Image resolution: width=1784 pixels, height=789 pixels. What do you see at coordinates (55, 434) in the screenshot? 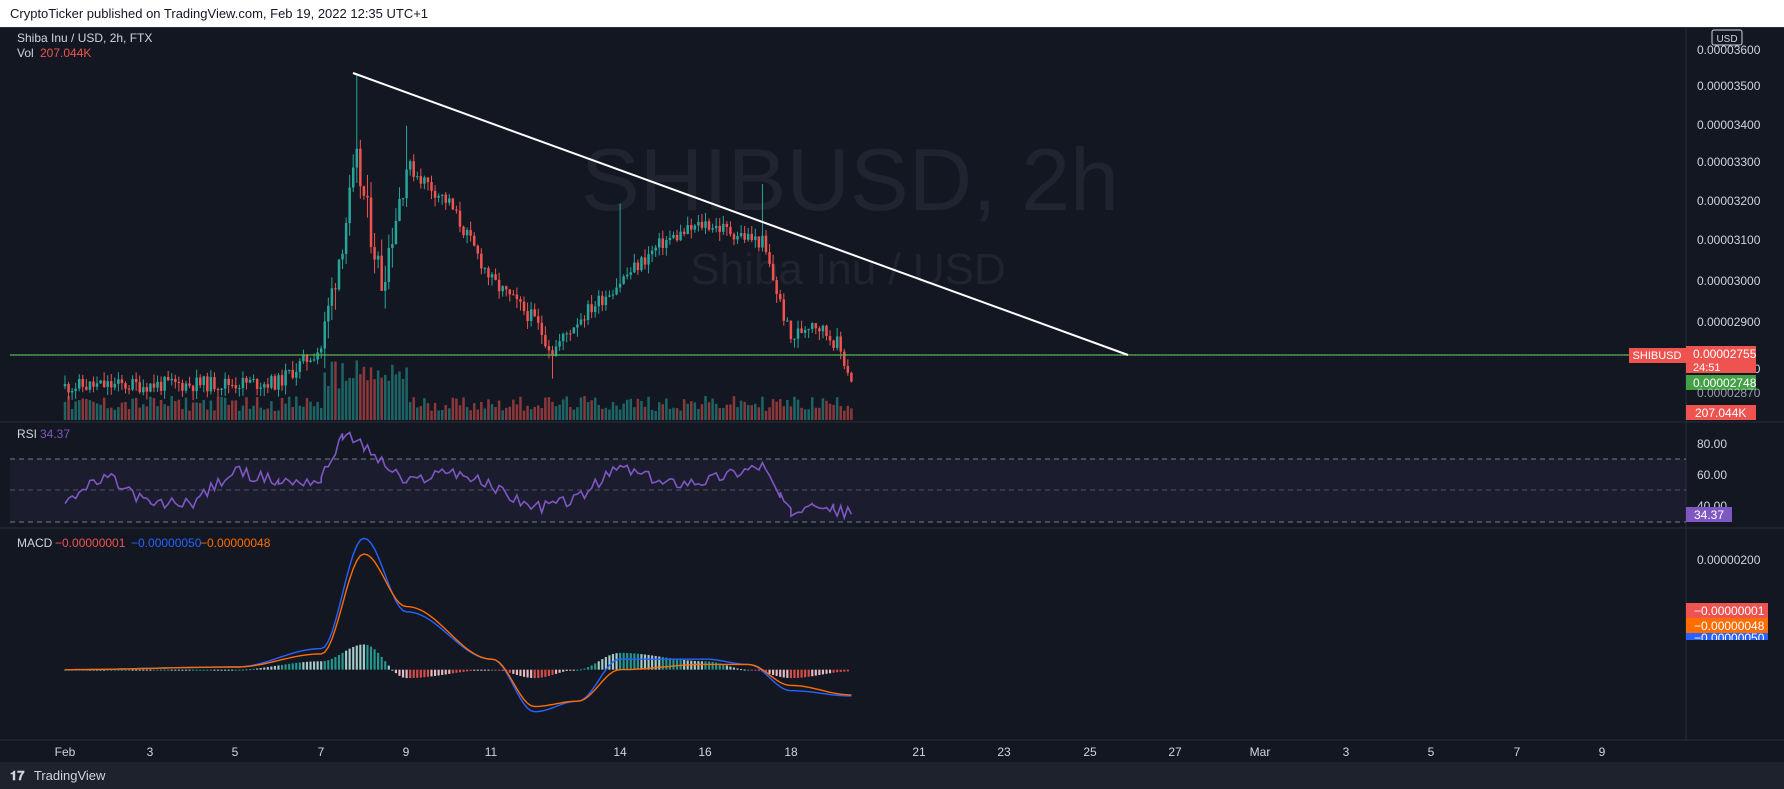
I see `legend-rsi-value: 34.37` at bounding box center [55, 434].